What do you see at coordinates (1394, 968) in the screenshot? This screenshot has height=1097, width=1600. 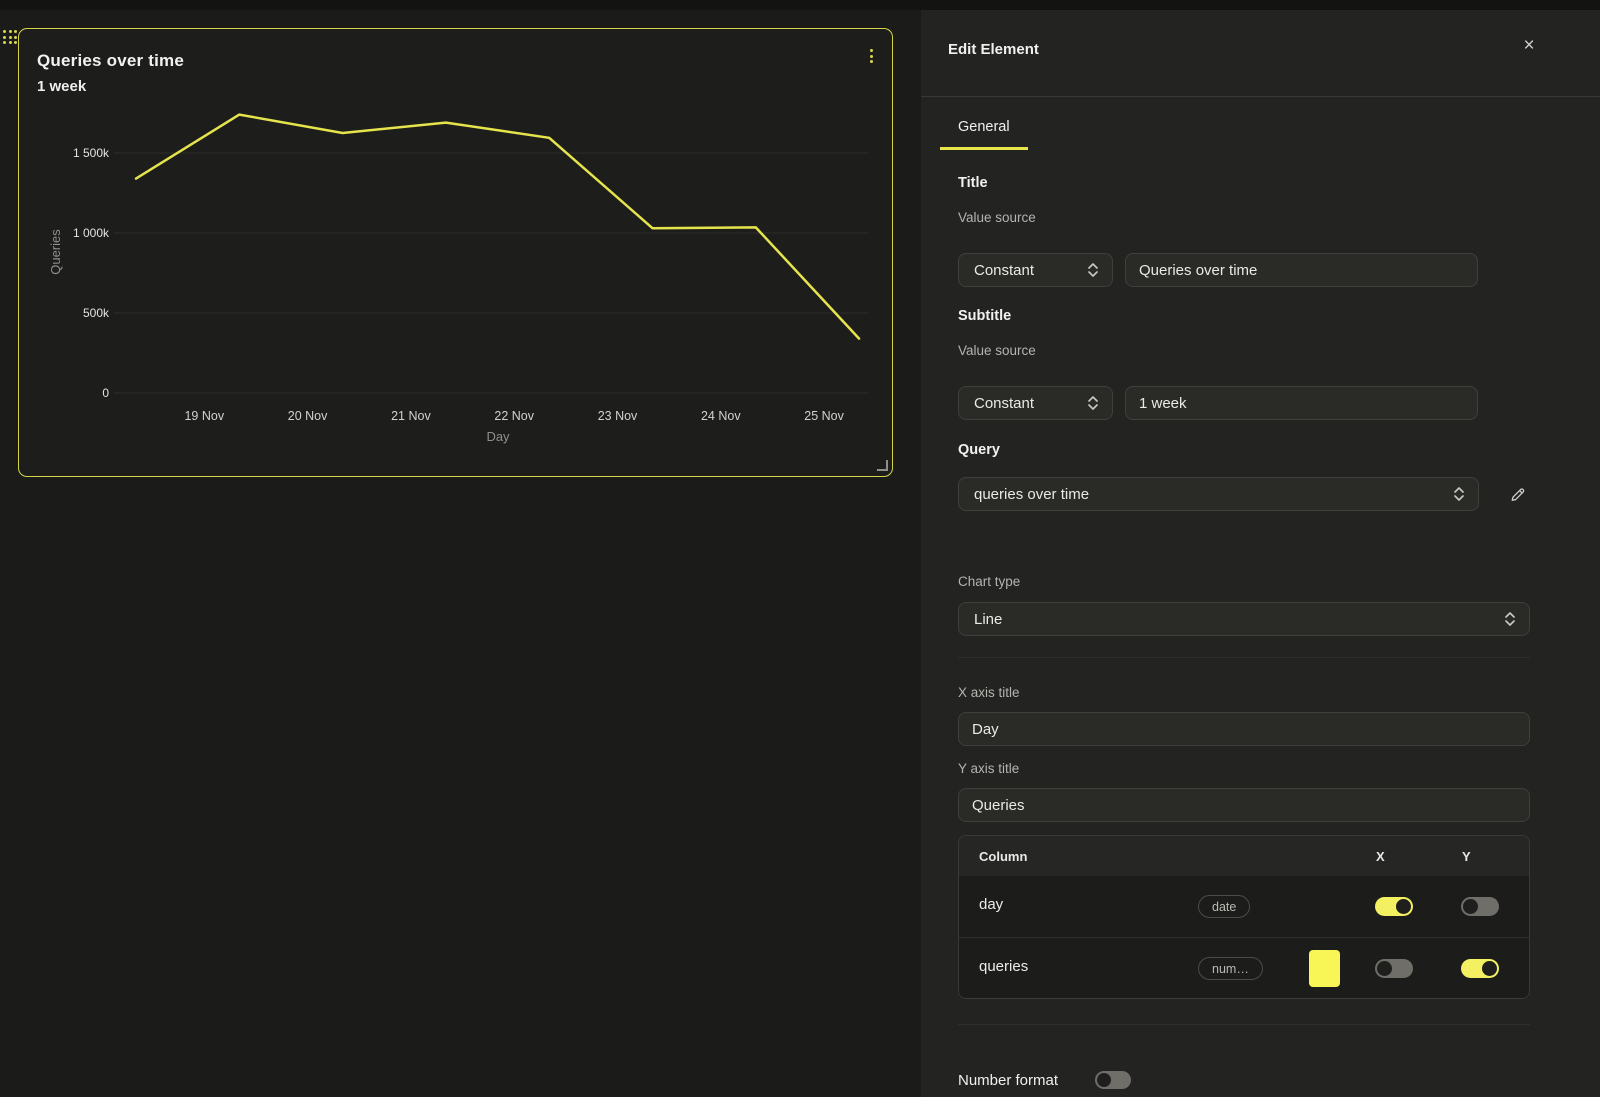 I see `queries-x-toggle` at bounding box center [1394, 968].